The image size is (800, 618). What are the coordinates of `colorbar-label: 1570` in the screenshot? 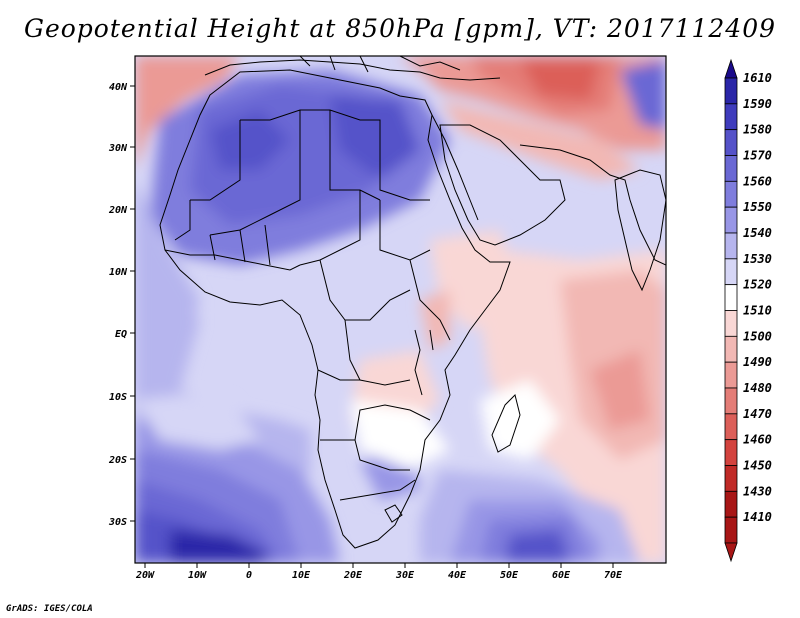 It's located at (757, 156).